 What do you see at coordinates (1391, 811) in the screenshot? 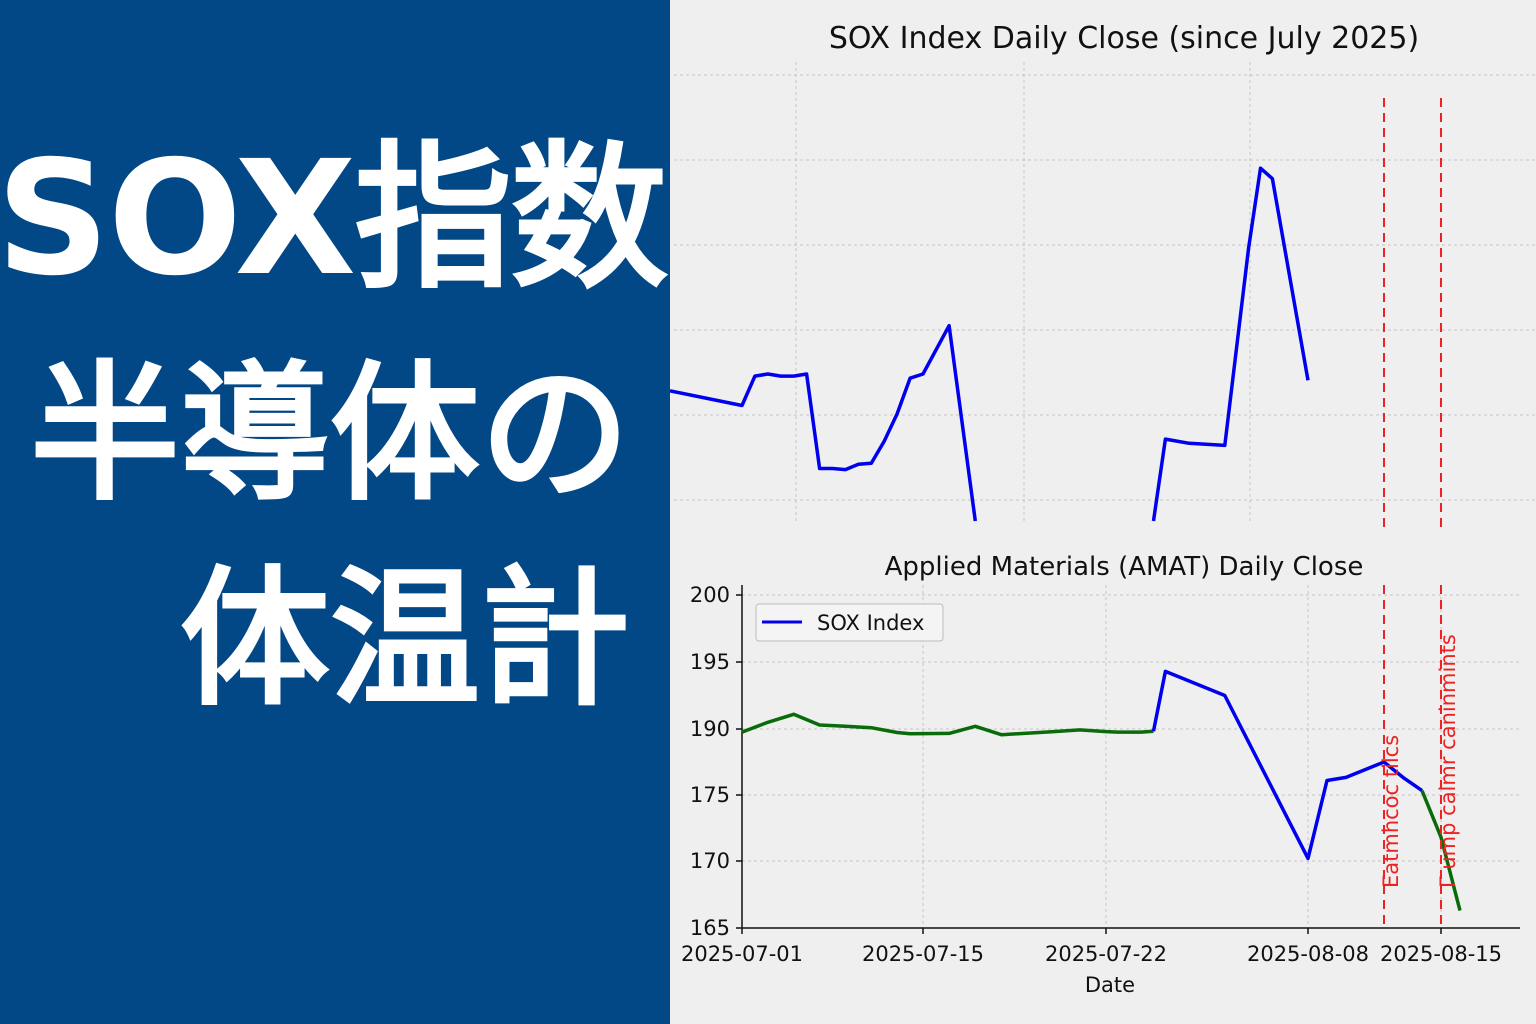
I see `marker-label: Eatmhcoc tilcs` at bounding box center [1391, 811].